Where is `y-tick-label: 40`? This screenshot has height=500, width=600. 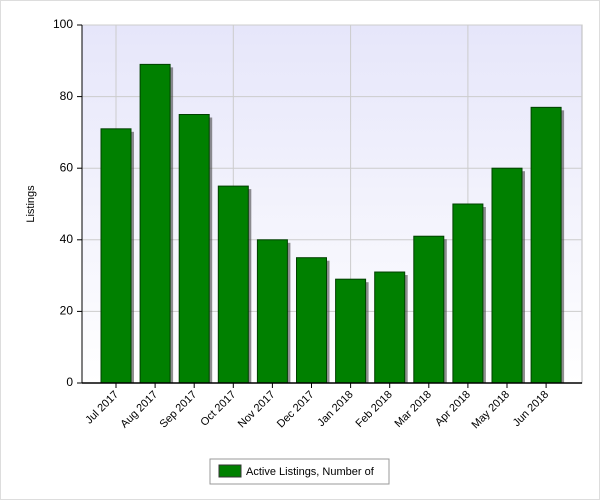 y-tick-label: 40 is located at coordinates (67, 239).